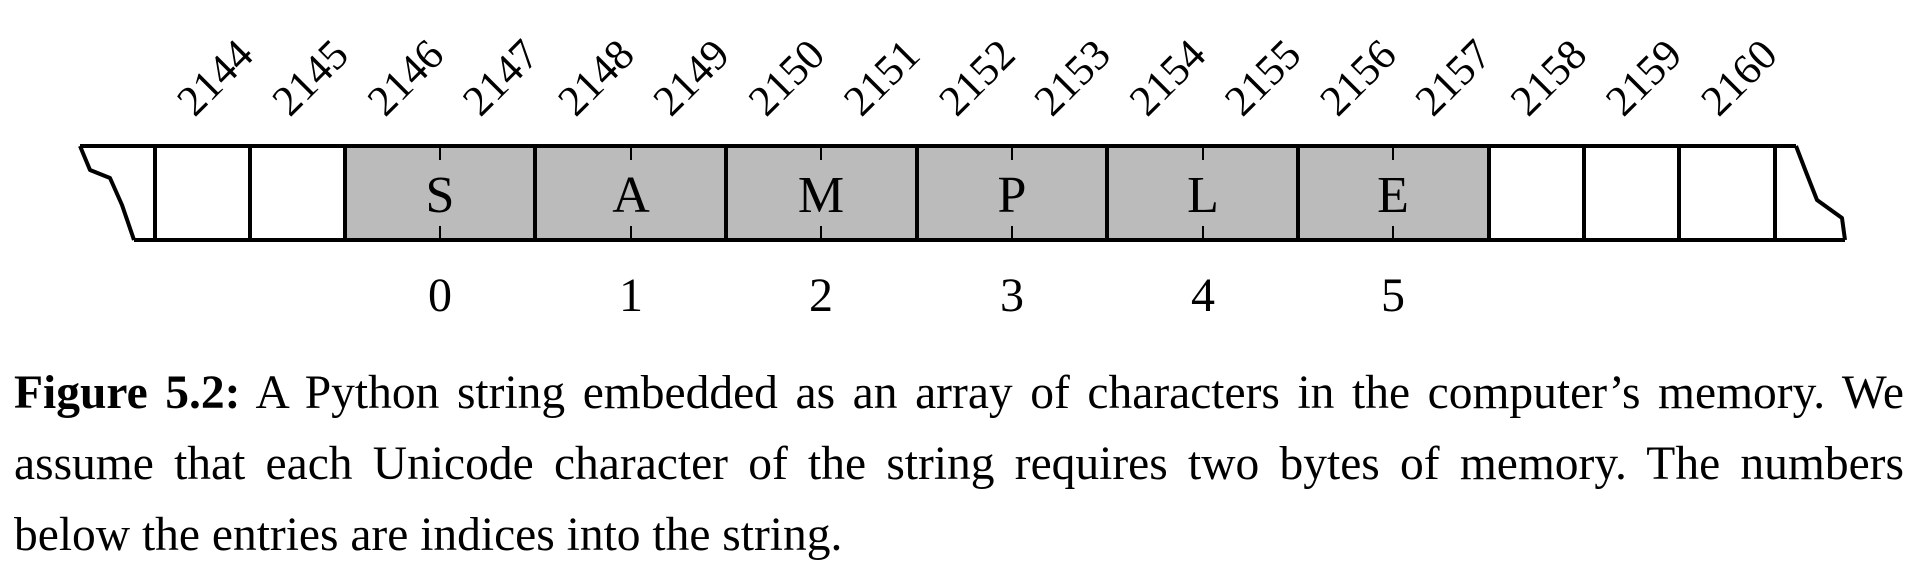  Describe the element at coordinates (1358, 78) in the screenshot. I see `address-label: 2156` at that location.